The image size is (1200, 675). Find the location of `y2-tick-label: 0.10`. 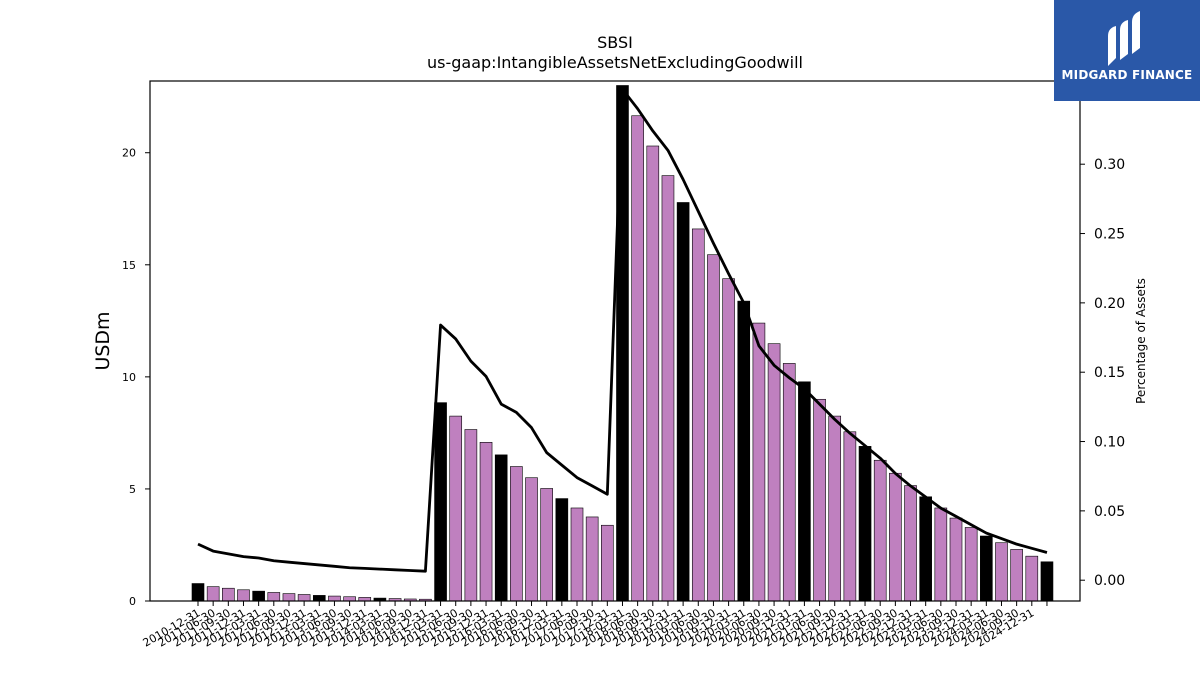

y2-tick-label: 0.10 is located at coordinates (1109, 443).